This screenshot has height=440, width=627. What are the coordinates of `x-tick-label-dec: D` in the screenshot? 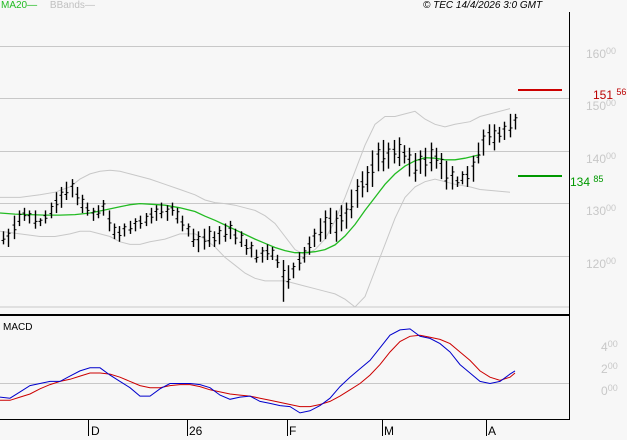 It's located at (95, 431).